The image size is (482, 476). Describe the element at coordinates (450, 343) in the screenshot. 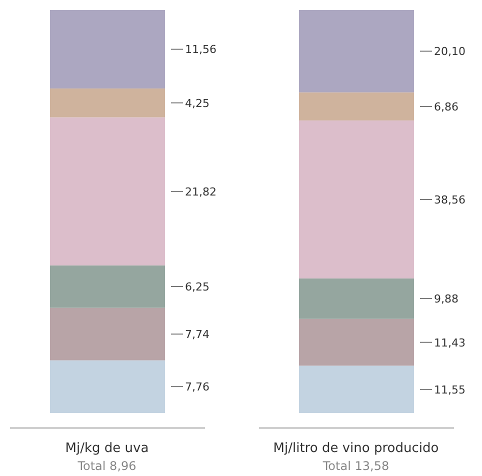

I see `data-label: 11,43` at that location.